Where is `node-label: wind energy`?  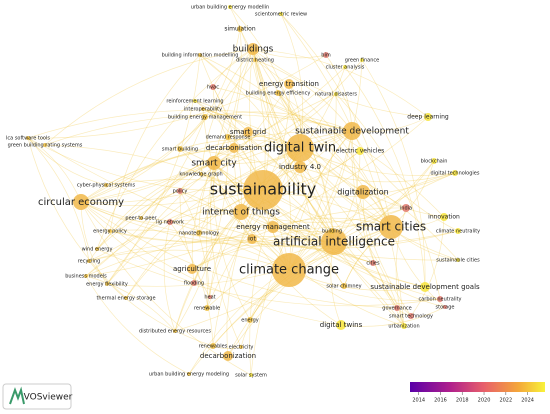
node-label: wind energy is located at coordinates (97, 250).